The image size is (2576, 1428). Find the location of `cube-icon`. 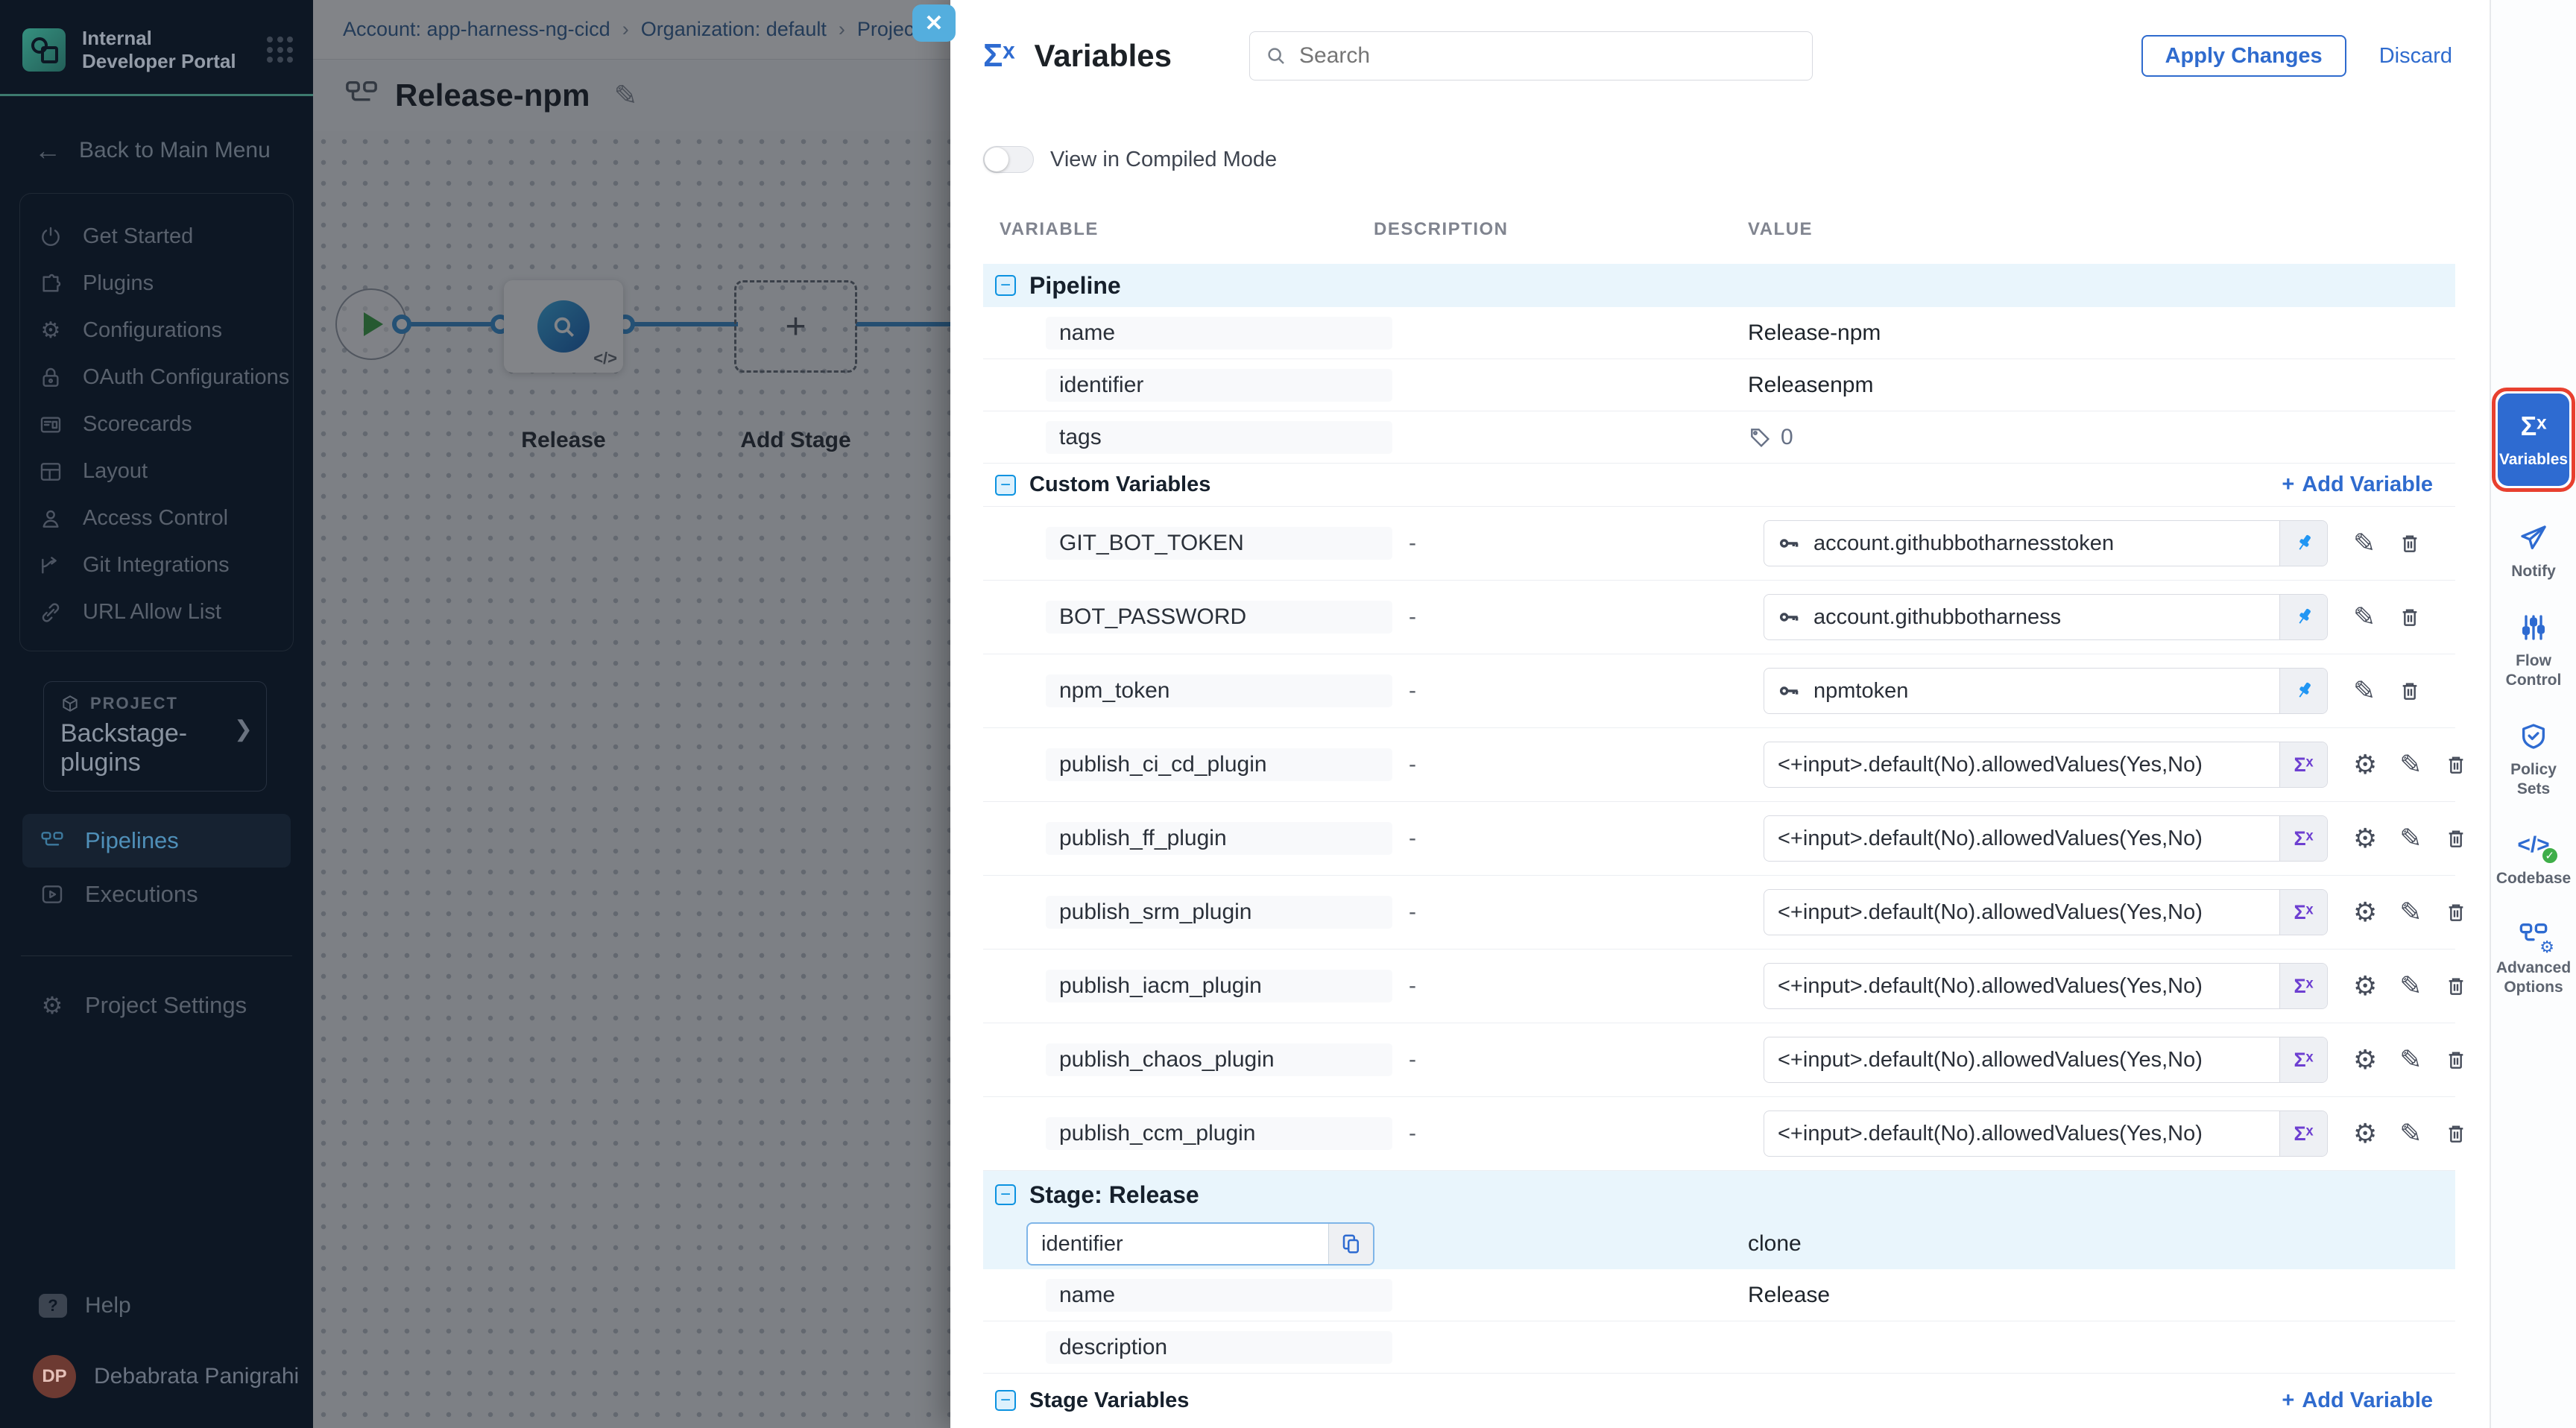

cube-icon is located at coordinates (70, 703).